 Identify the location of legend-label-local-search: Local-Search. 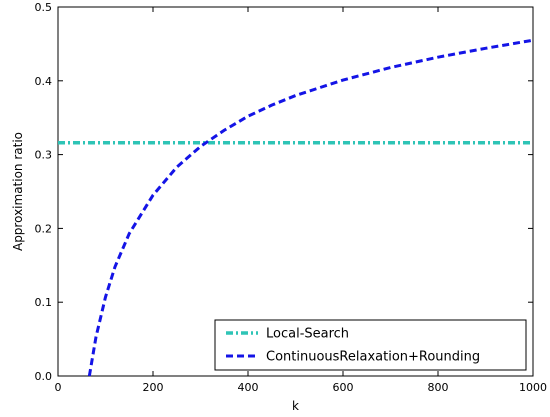
(307, 334).